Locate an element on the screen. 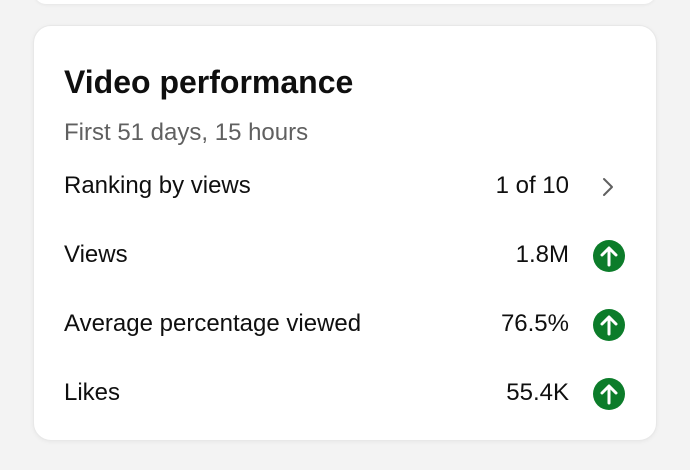  row-value: 1.8M is located at coordinates (542, 254).